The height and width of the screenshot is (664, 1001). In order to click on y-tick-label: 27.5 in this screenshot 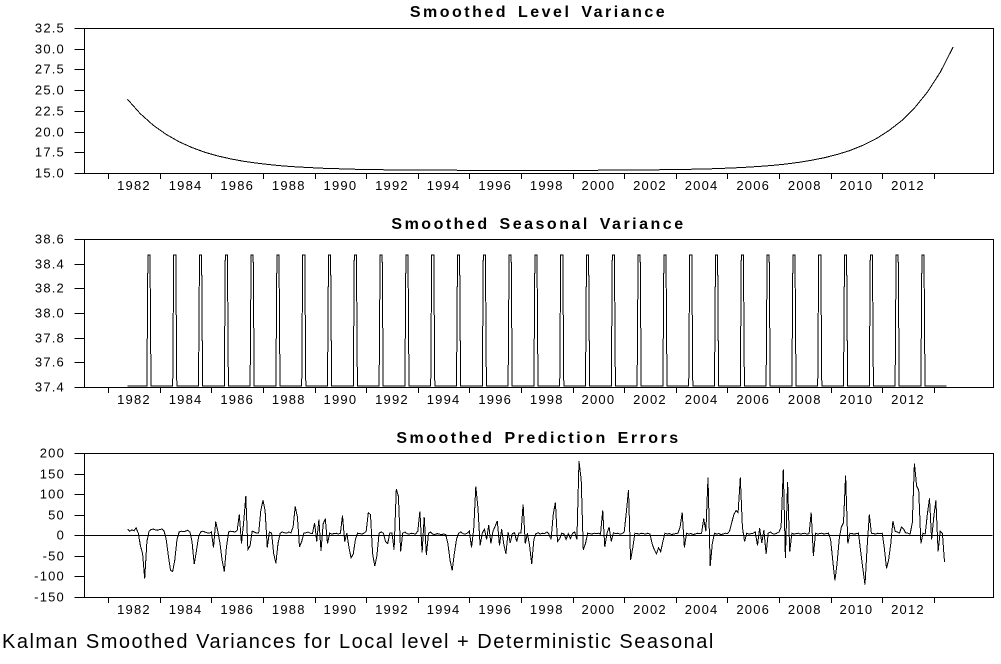, I will do `click(50, 69)`.